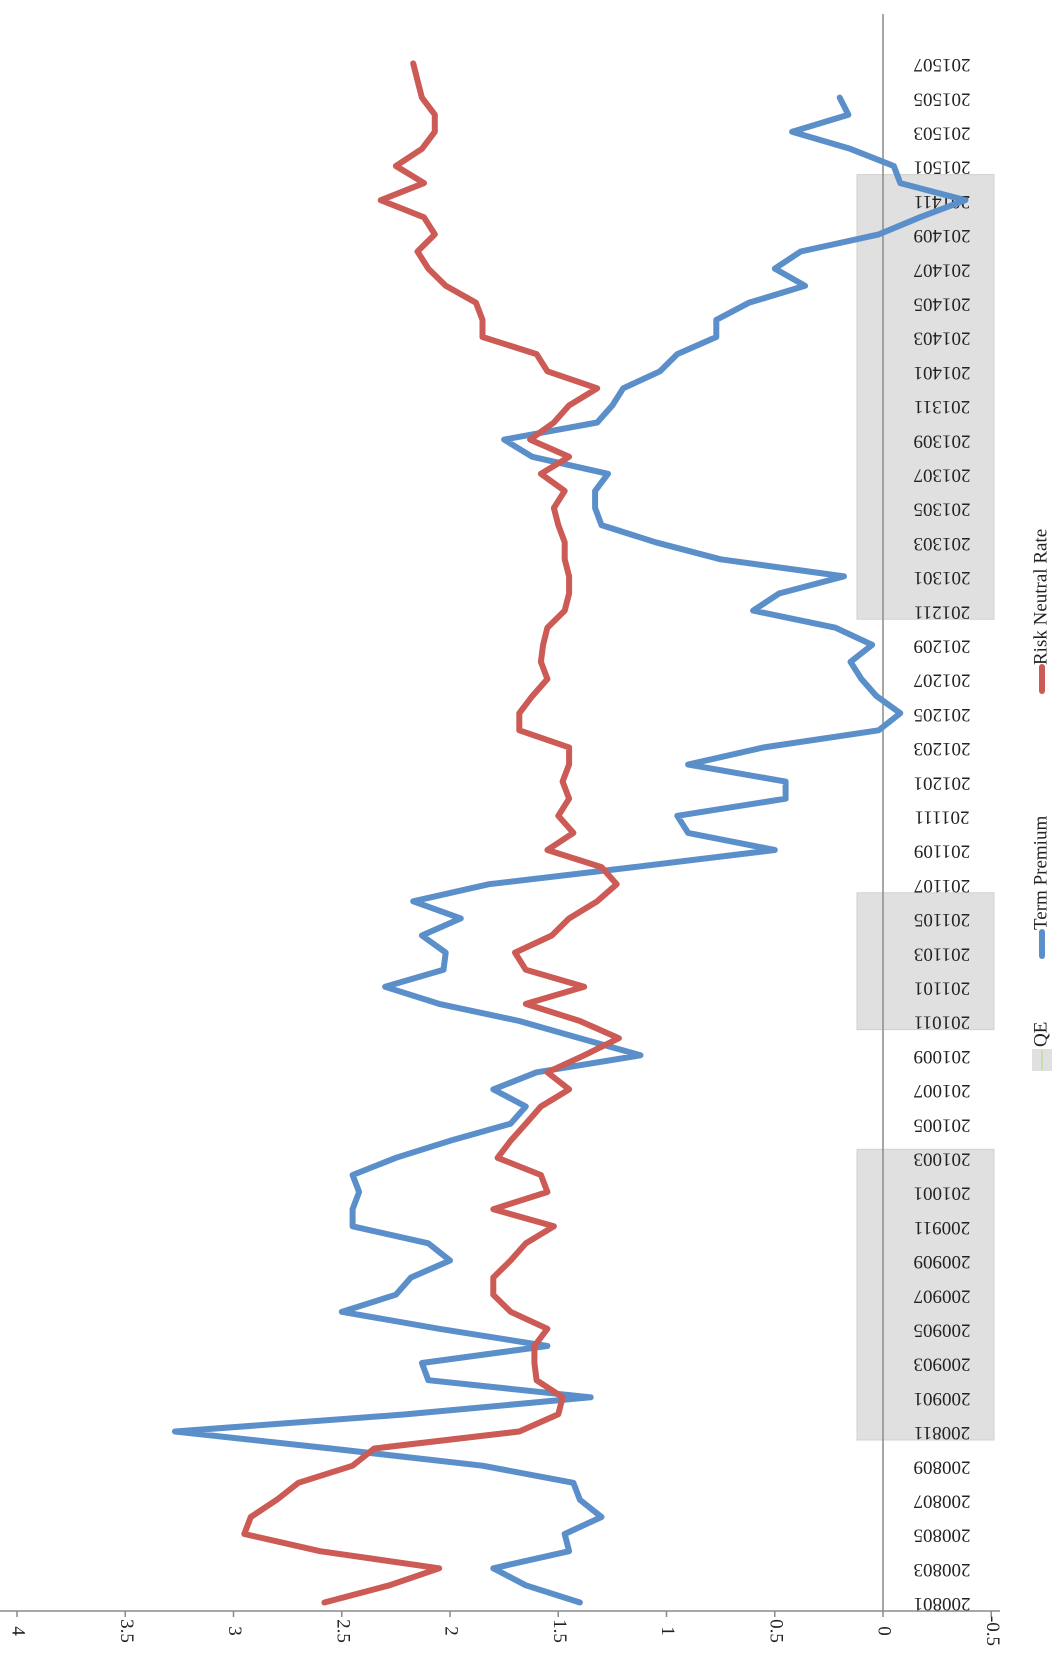  I want to click on date-tick-label: 201401, so click(942, 372).